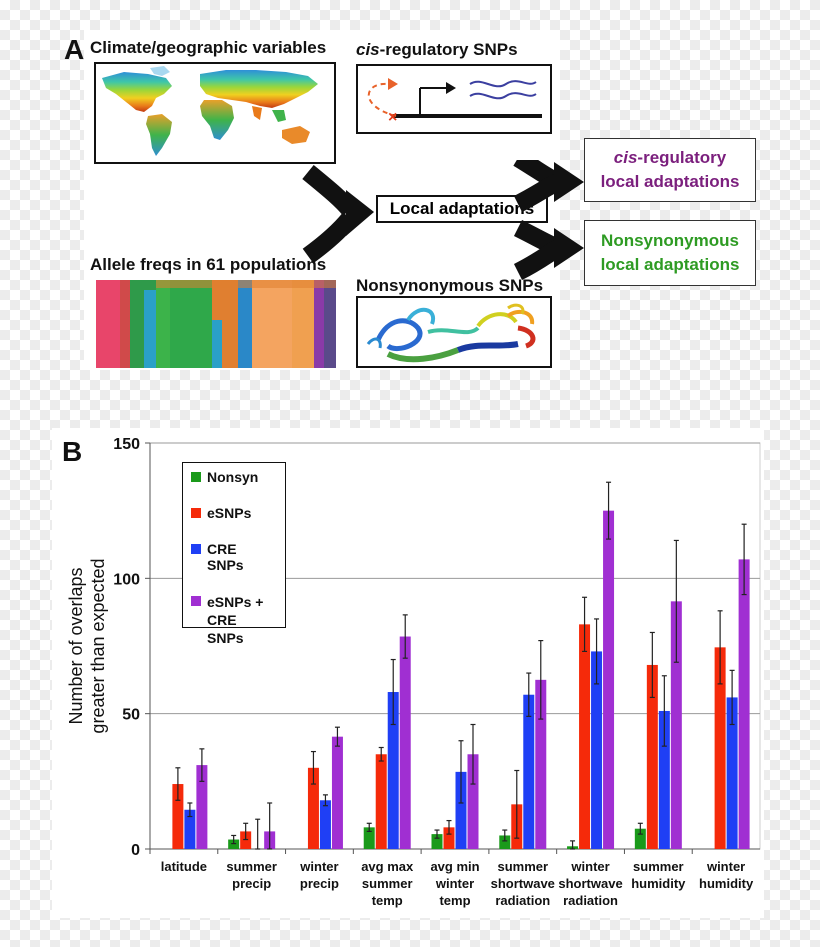 Image resolution: width=820 pixels, height=947 pixels. Describe the element at coordinates (74, 49) in the screenshot. I see `panel-a-letter: A` at that location.